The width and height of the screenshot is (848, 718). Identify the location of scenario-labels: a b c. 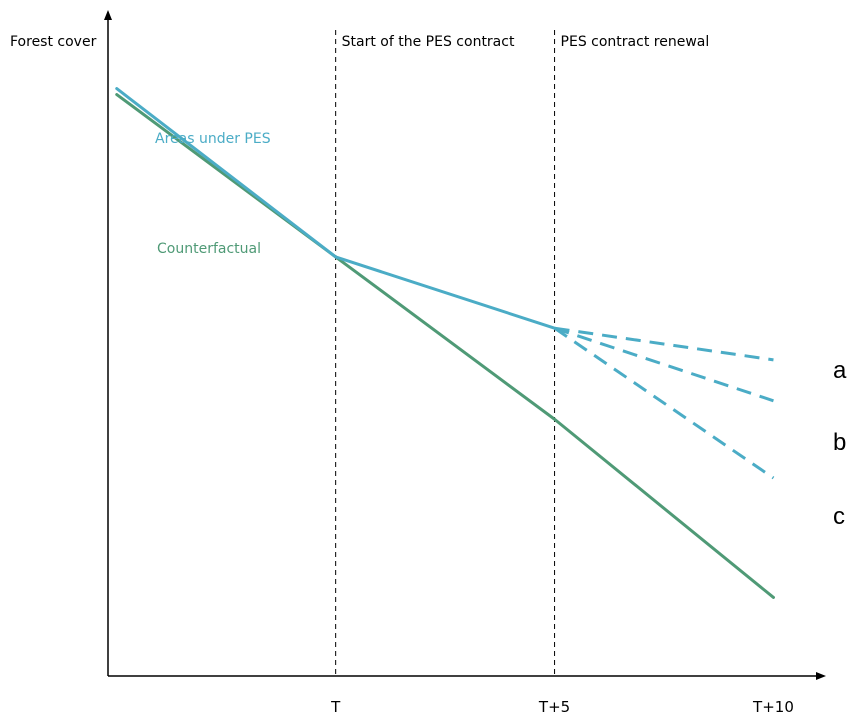
(840, 443).